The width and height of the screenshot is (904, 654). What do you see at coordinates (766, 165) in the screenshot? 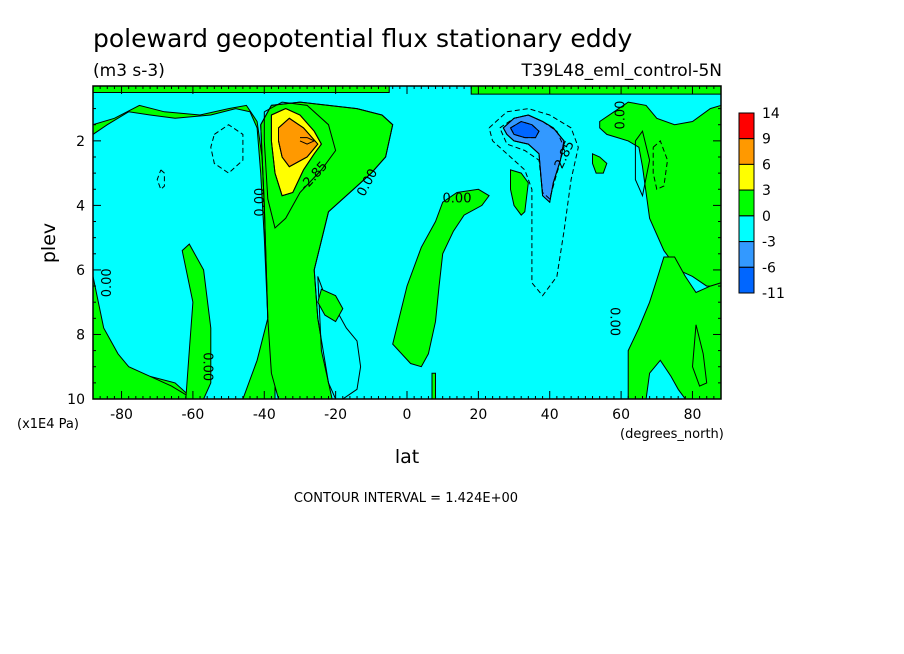
I see `colorbar-level-label: 6` at bounding box center [766, 165].